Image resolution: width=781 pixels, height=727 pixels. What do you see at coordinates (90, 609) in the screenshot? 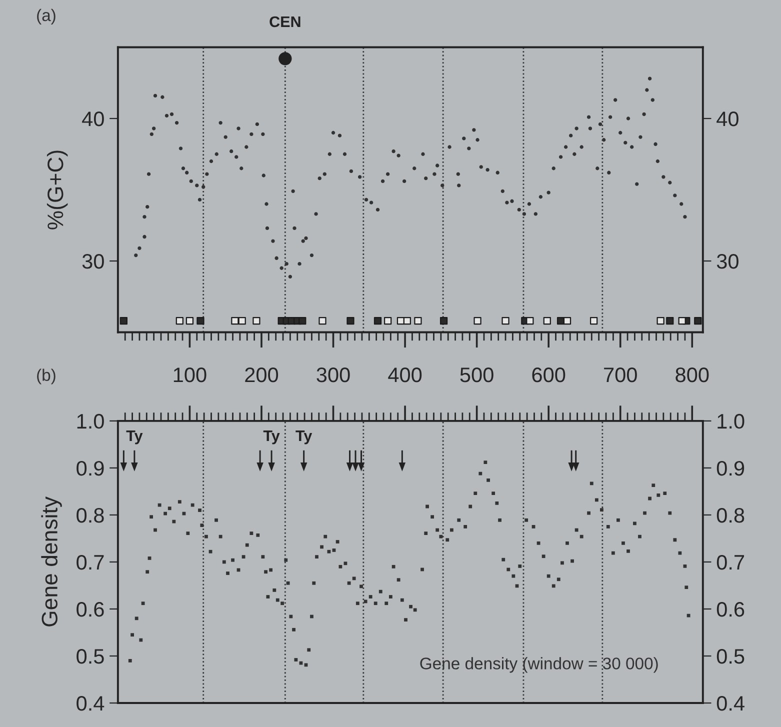
I see `y-tick-label: 0.6` at bounding box center [90, 609].